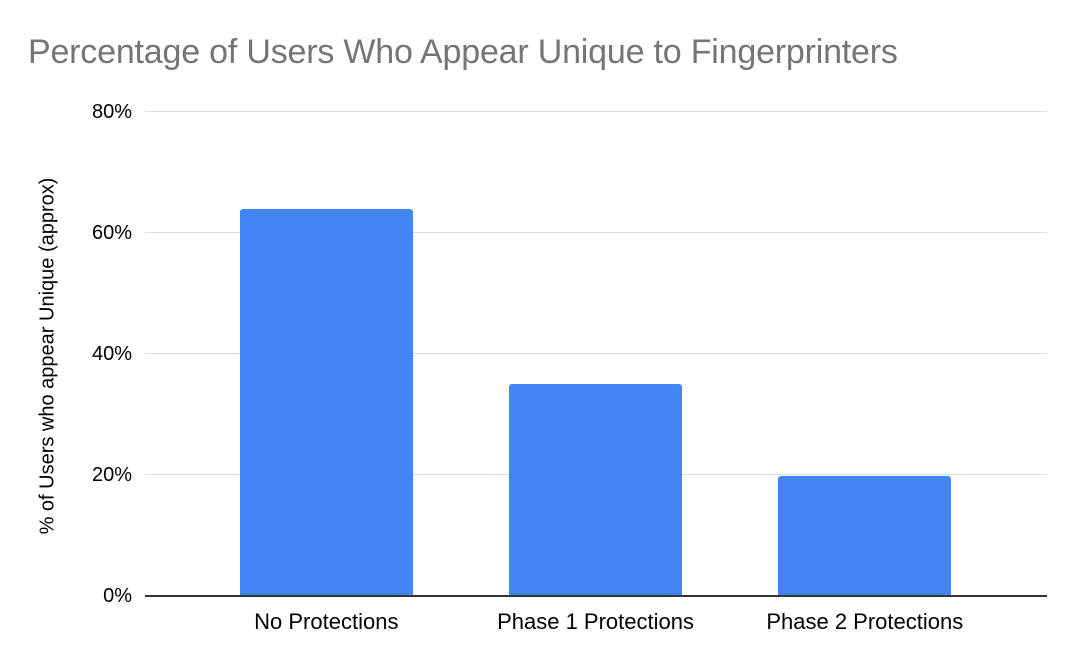  I want to click on x-tick-label-no-protections: No Protections, so click(326, 621).